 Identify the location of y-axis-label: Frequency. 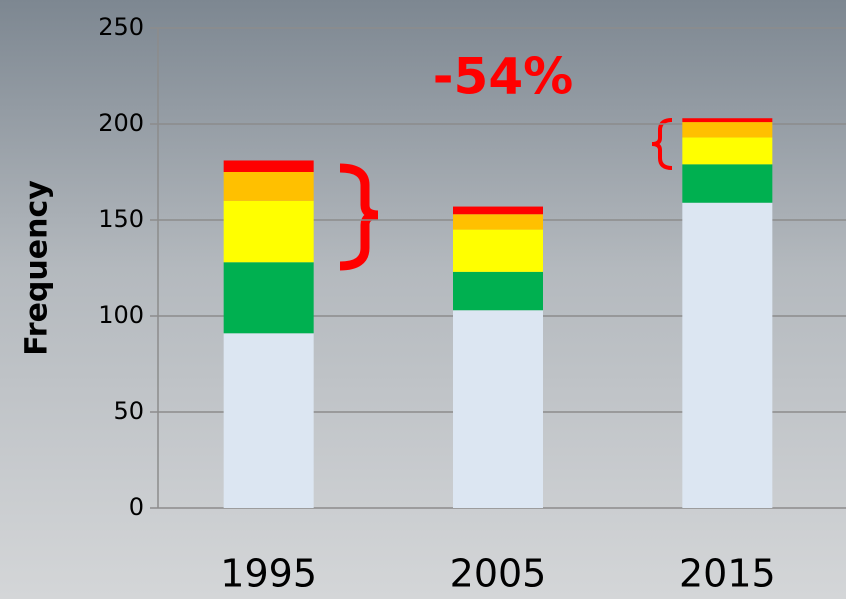
(37, 268).